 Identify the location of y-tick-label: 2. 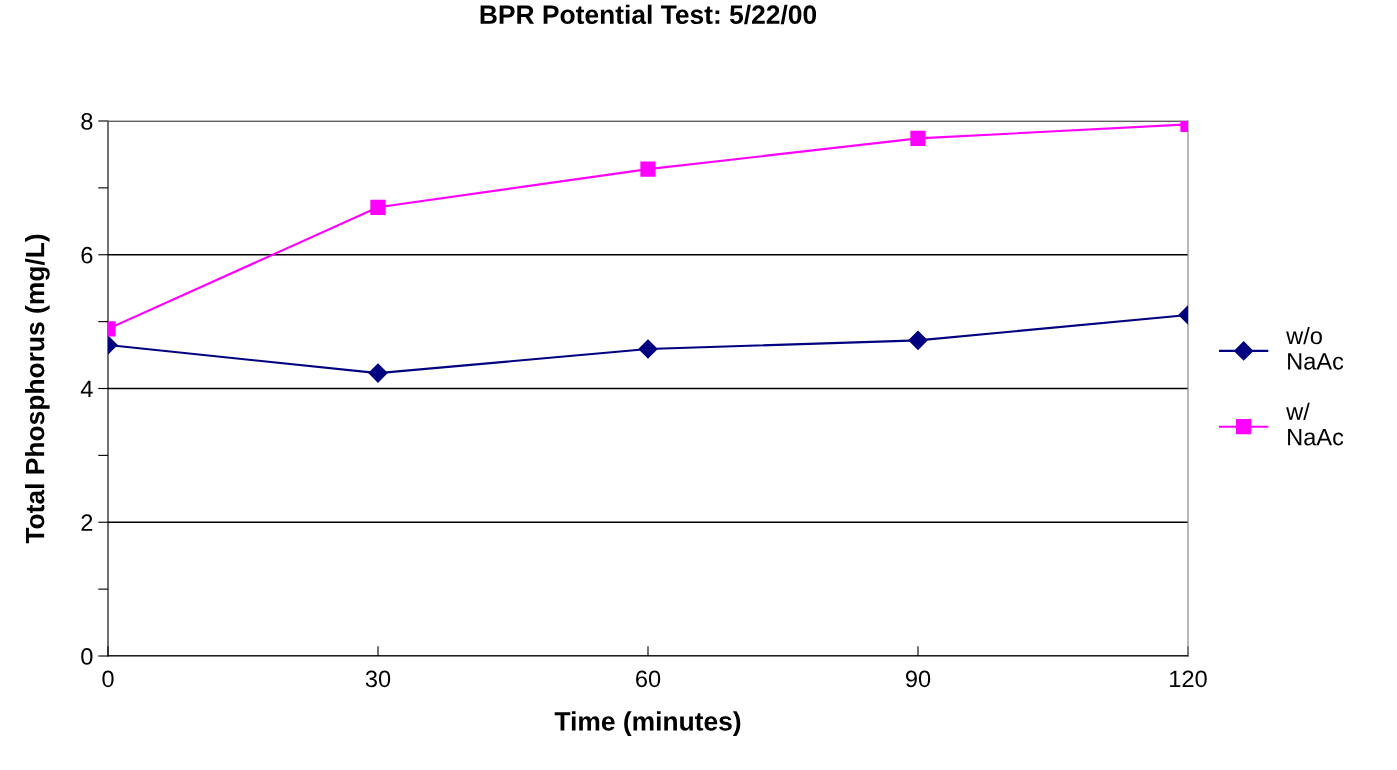
(87, 522).